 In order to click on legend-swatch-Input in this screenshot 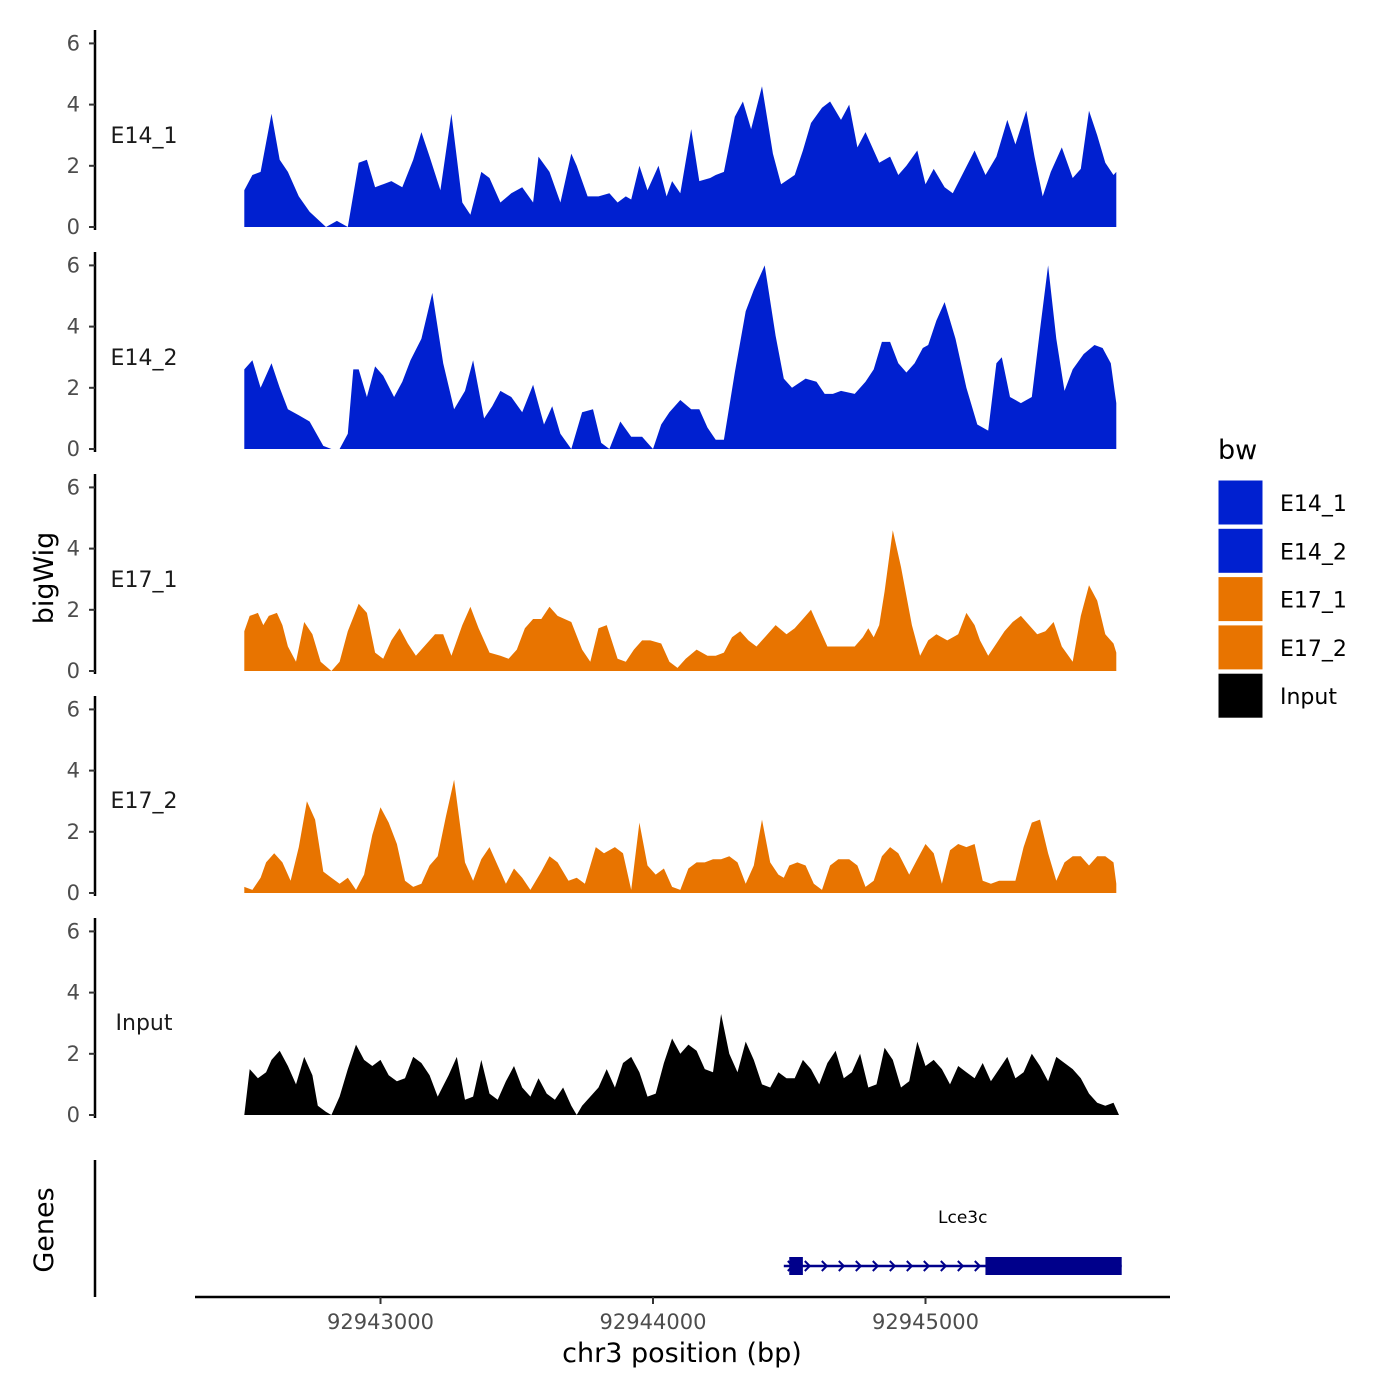, I will do `click(1240, 695)`.